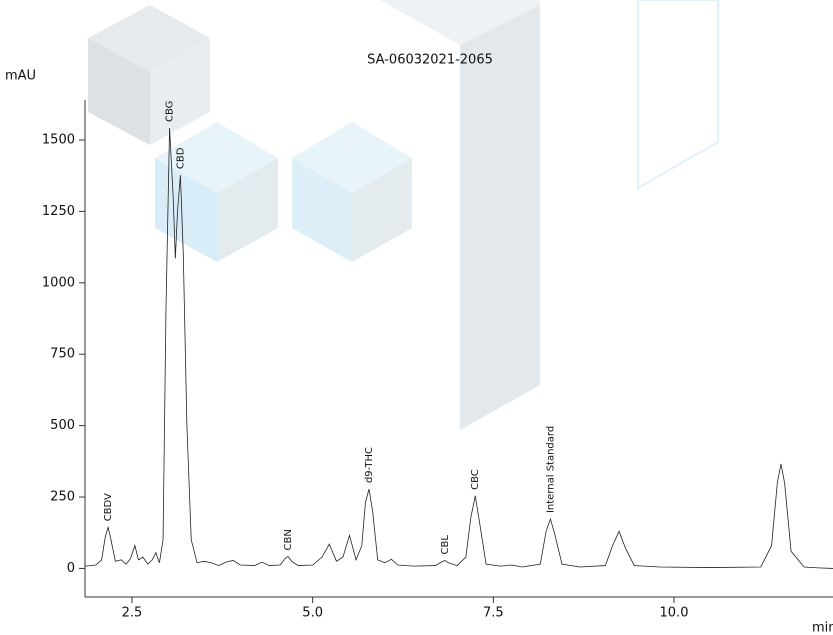 This screenshot has height=635, width=833. I want to click on x-axis-label: min, so click(822, 628).